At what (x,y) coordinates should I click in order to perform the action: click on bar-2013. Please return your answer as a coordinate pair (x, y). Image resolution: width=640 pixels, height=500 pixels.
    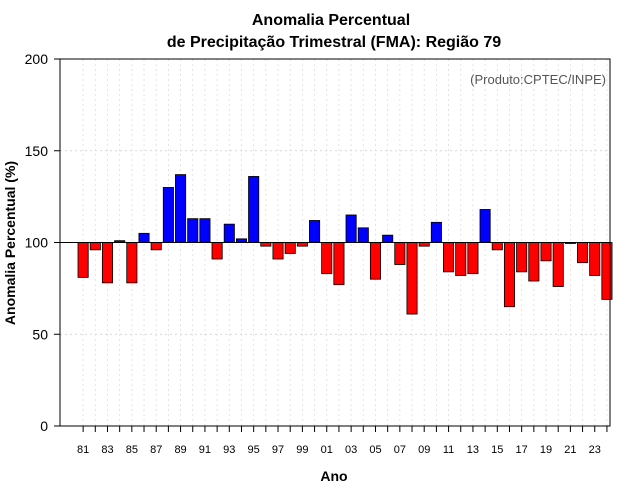
    Looking at the image, I should click on (473, 258).